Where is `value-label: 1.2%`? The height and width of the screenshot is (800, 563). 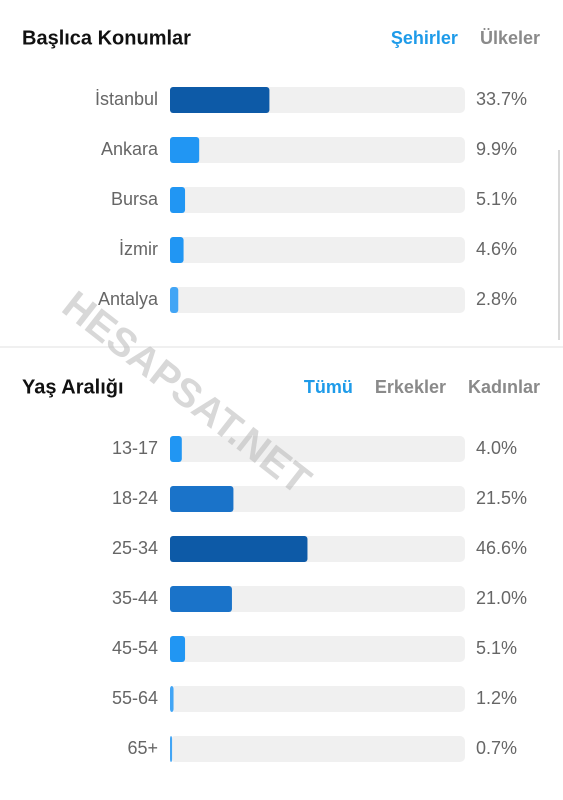 value-label: 1.2% is located at coordinates (496, 698).